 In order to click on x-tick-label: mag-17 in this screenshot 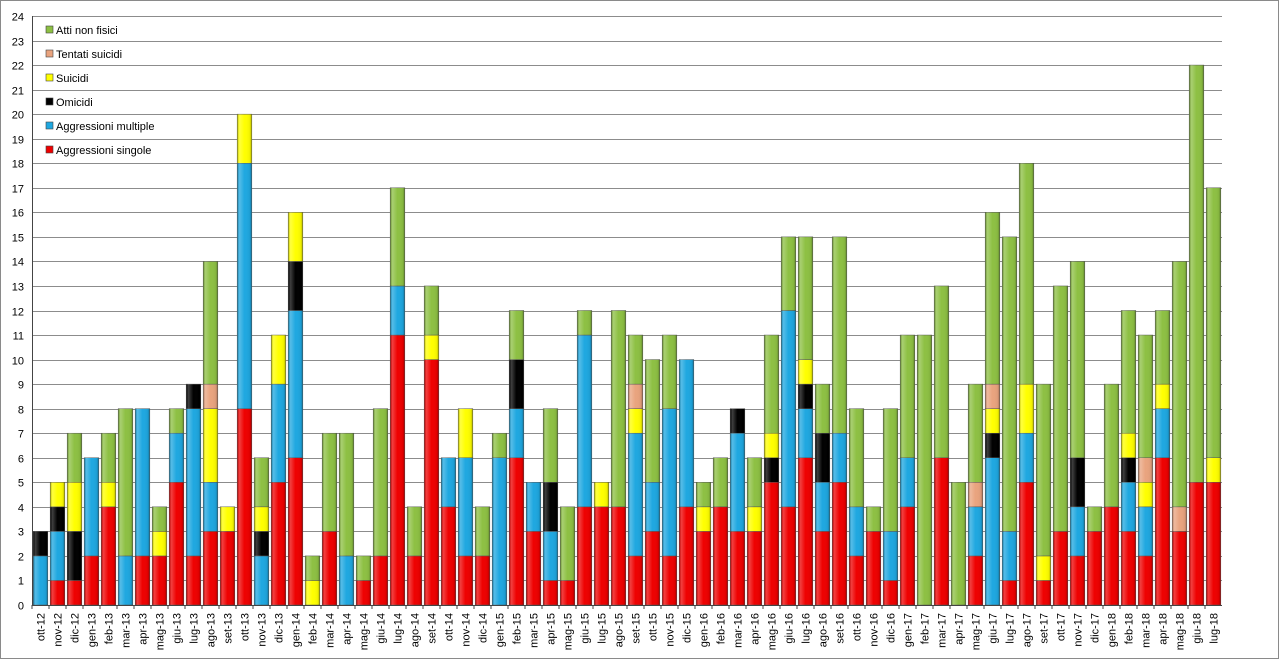, I will do `click(977, 631)`.